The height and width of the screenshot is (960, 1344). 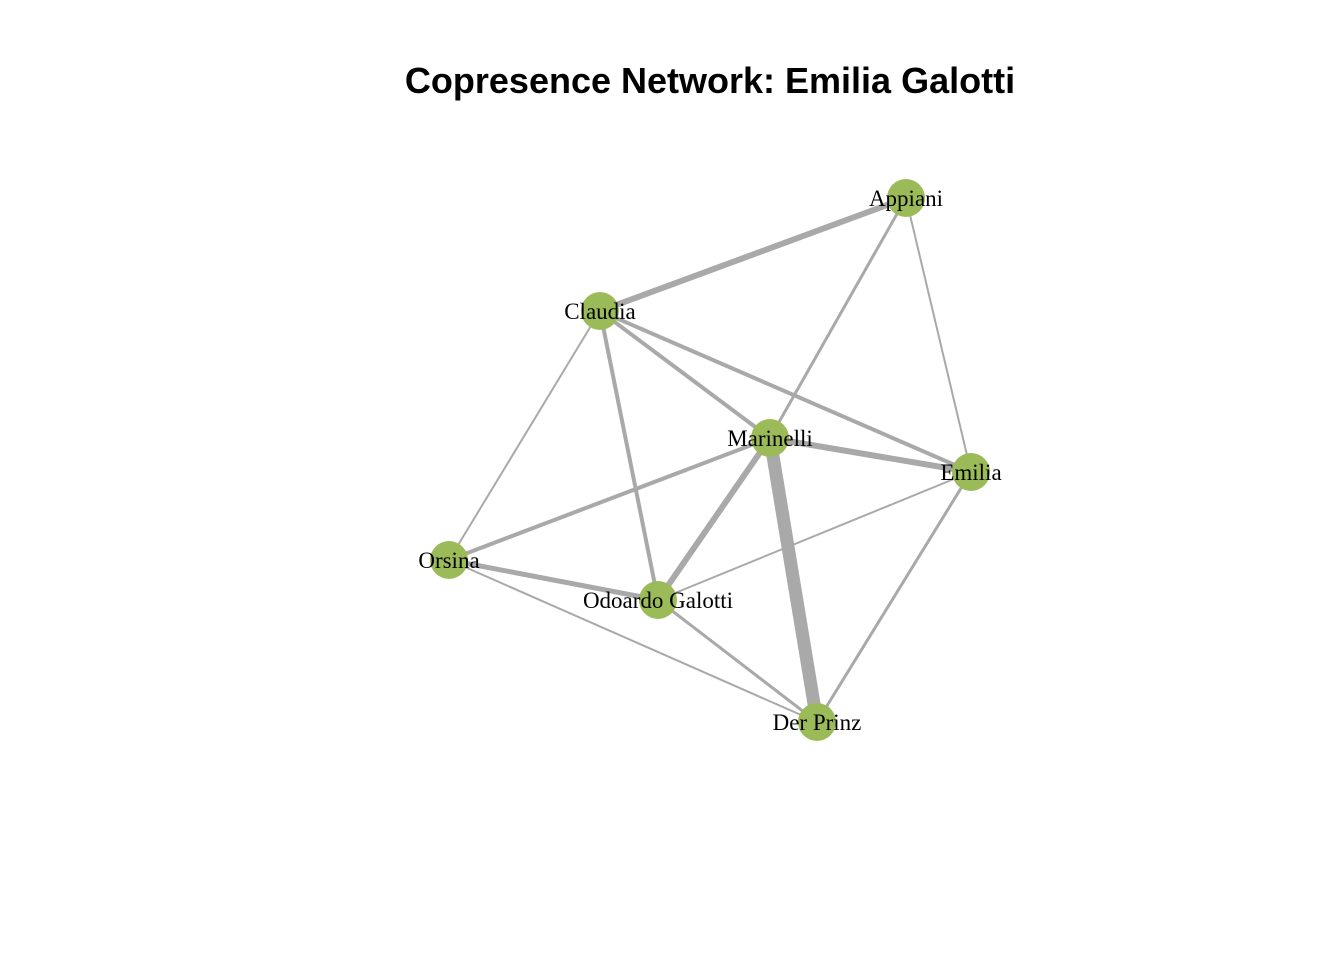 I want to click on edge-marinelli-orsina, so click(x=609, y=499).